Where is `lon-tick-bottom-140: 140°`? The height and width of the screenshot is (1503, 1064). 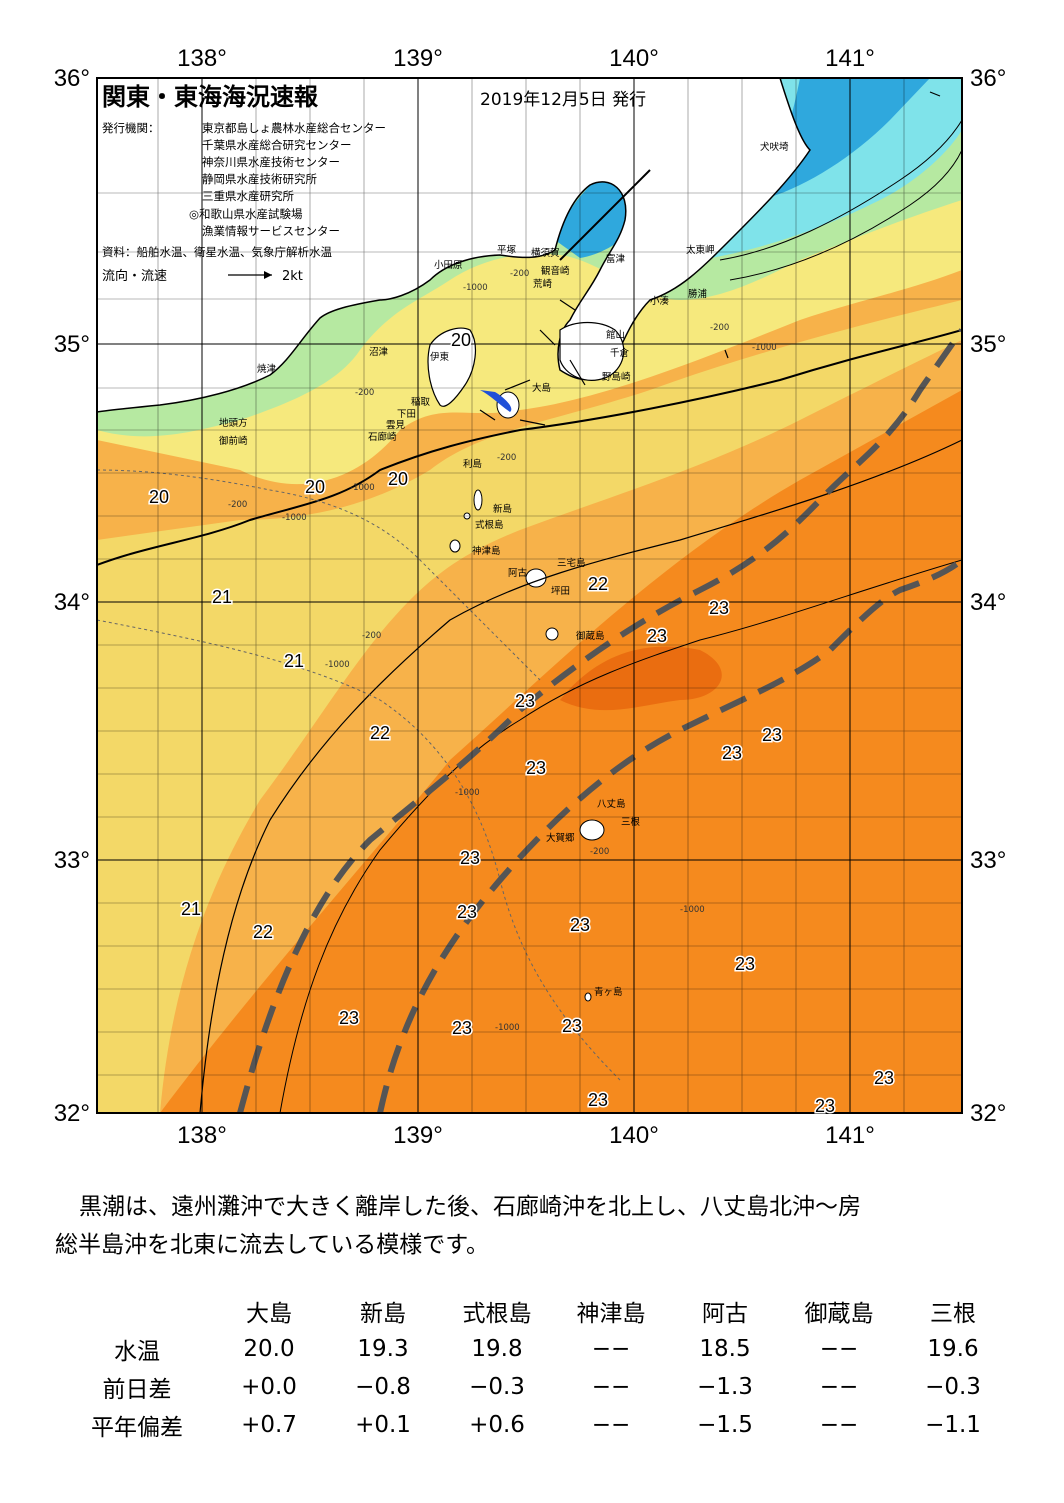
lon-tick-bottom-140: 140° is located at coordinates (634, 1135).